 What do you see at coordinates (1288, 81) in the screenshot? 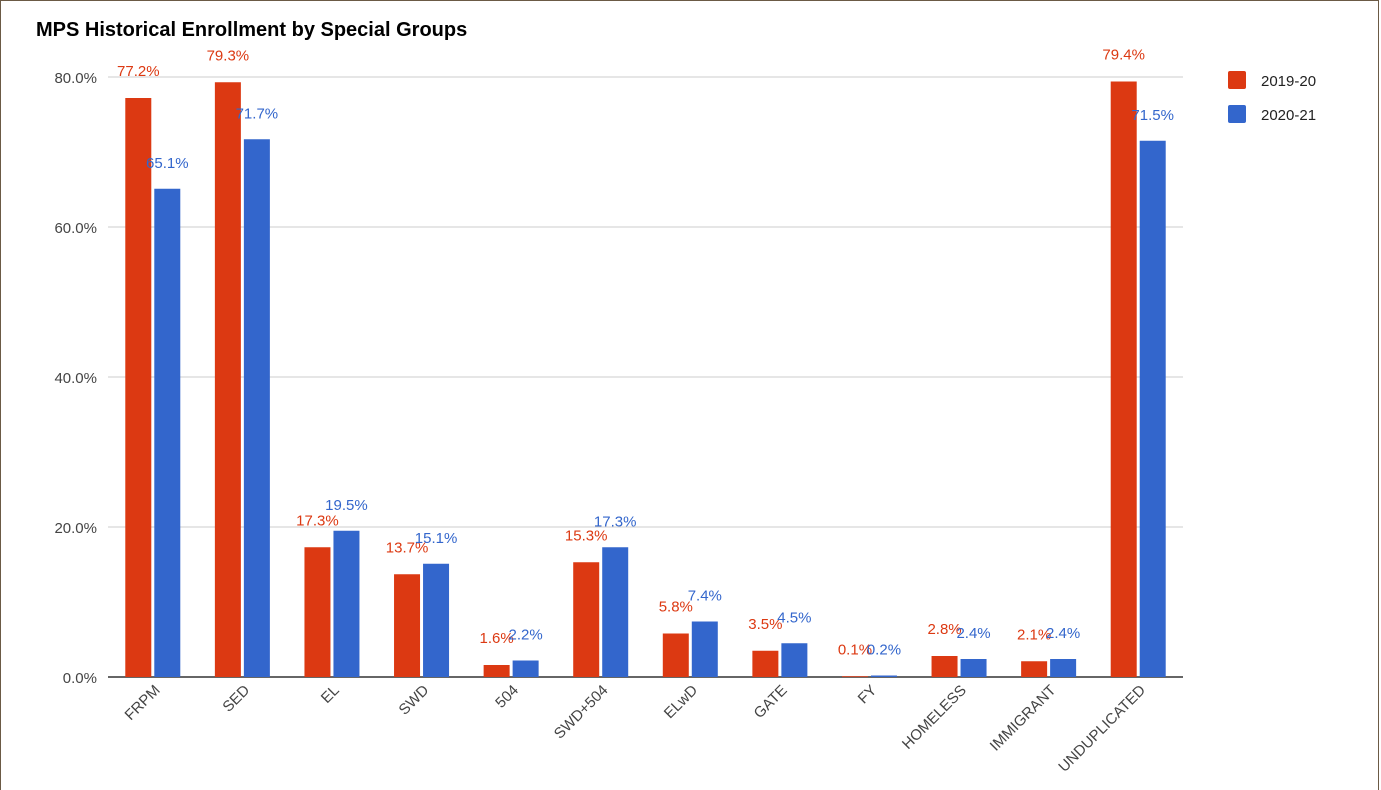
I see `legend-label: 2019-20` at bounding box center [1288, 81].